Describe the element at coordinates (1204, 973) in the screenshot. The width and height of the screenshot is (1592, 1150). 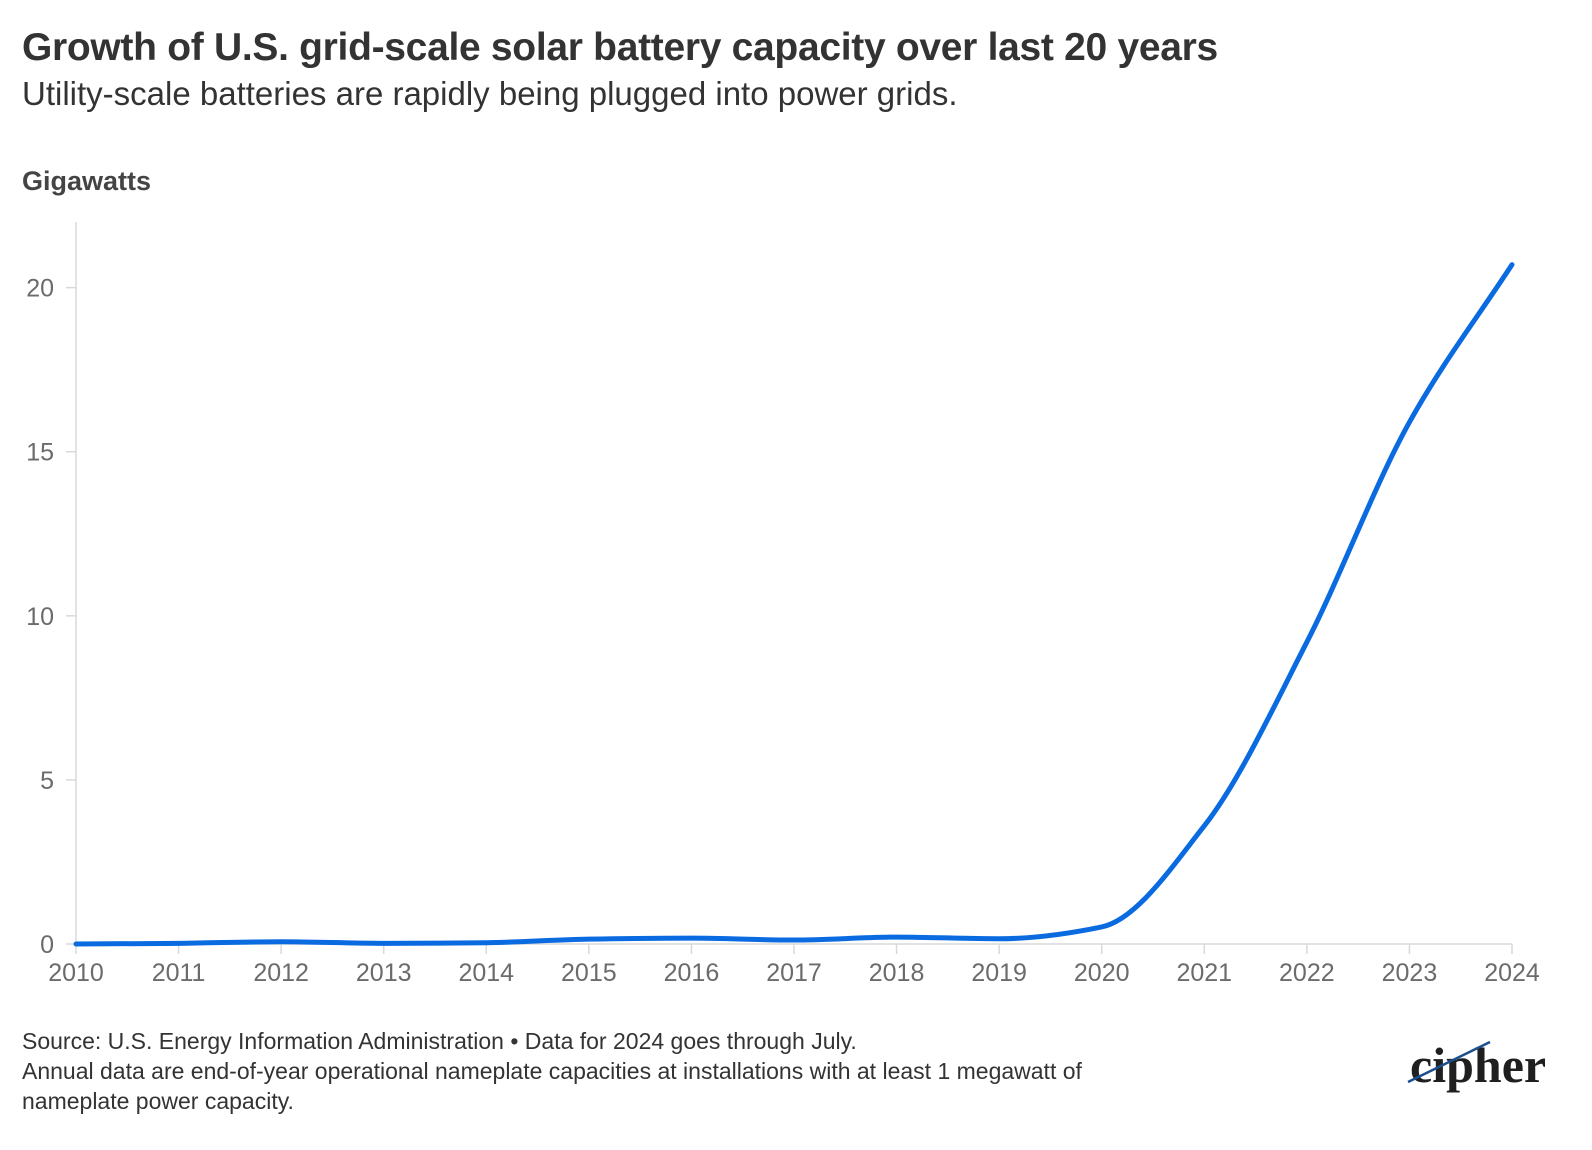
I see `x-tick-label: 2021` at that location.